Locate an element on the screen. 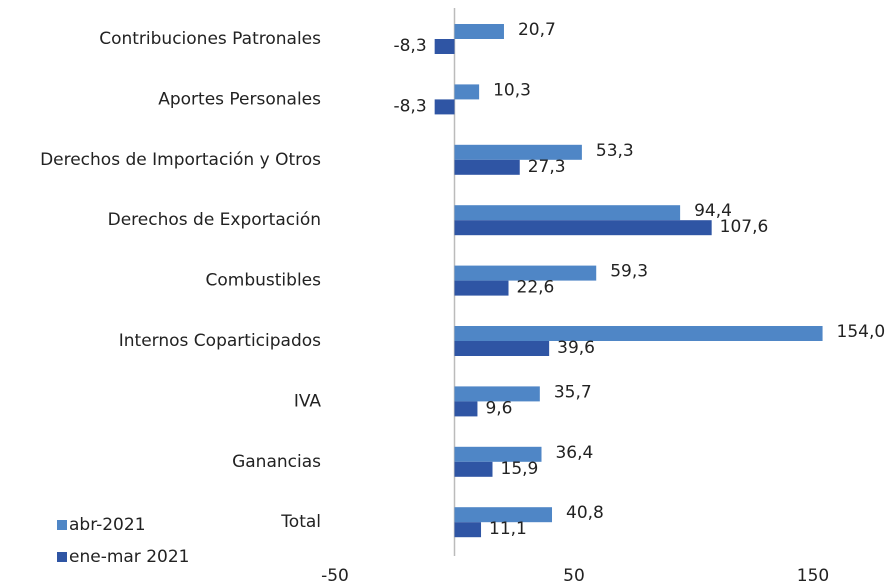 The image size is (891, 585). value-label: 15,9 is located at coordinates (520, 469).